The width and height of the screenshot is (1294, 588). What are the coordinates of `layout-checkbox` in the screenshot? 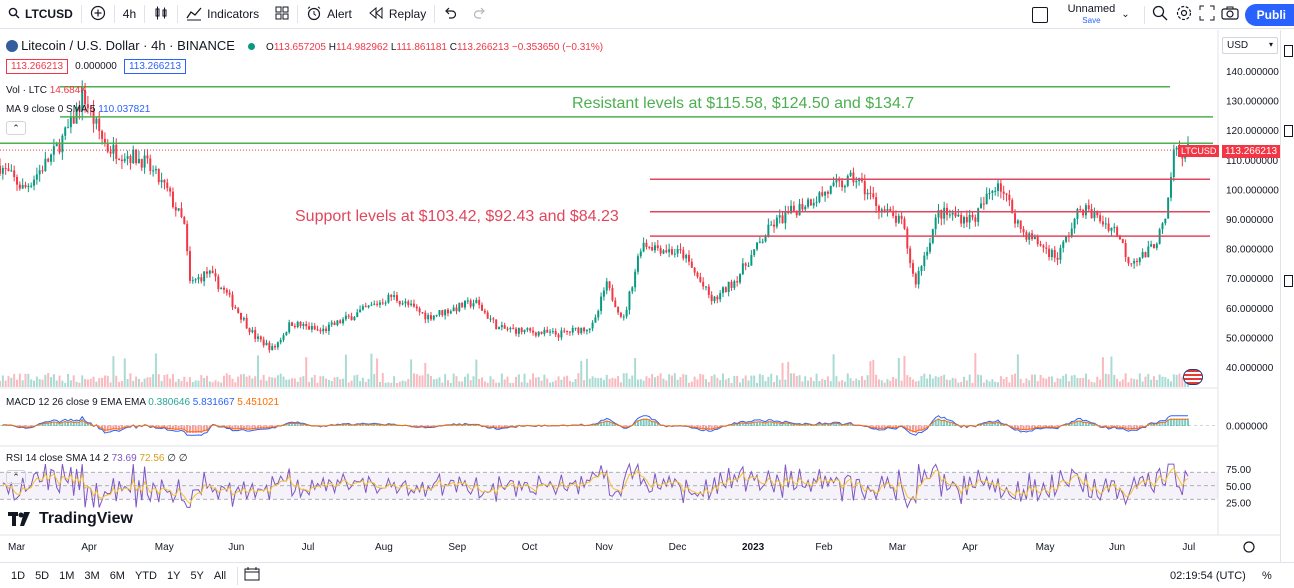 It's located at (1039, 14).